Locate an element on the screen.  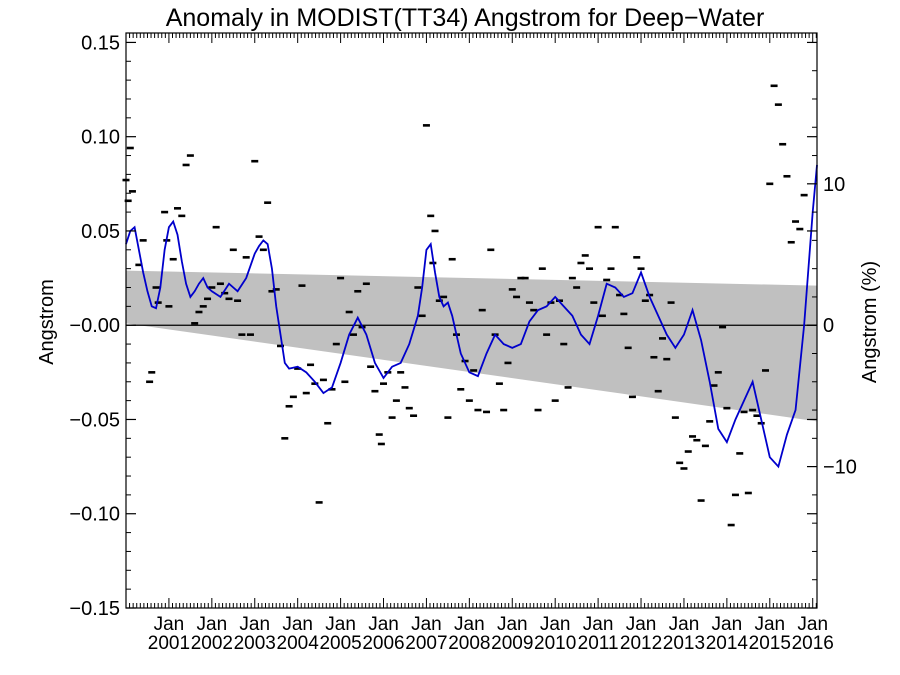
x-tick-label-year: 2006 is located at coordinates (383, 643).